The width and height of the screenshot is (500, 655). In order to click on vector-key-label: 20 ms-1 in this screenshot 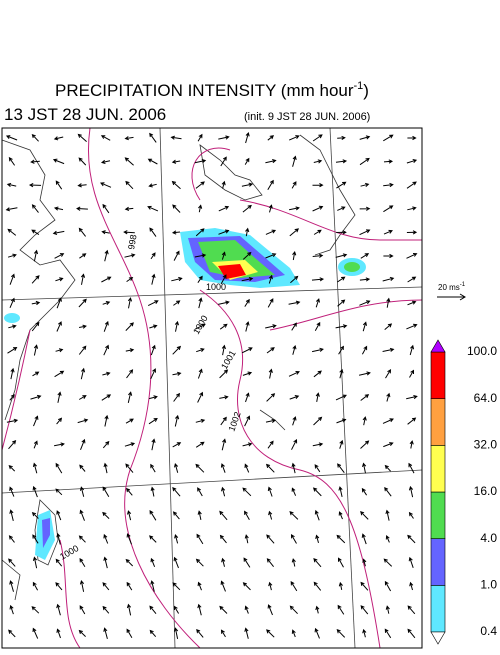, I will do `click(452, 287)`.